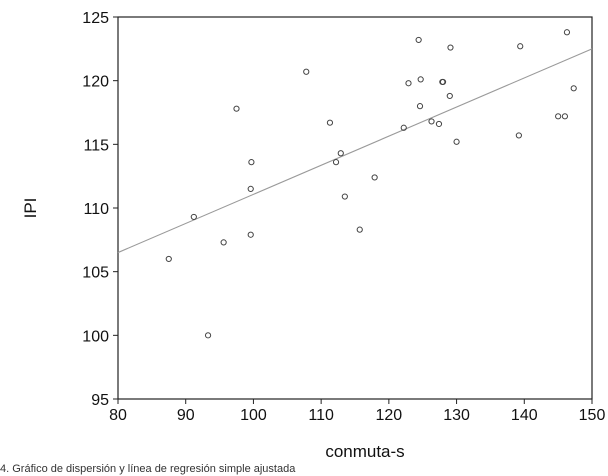 The height and width of the screenshot is (476, 608). I want to click on y-tick-label: 125, so click(95, 18).